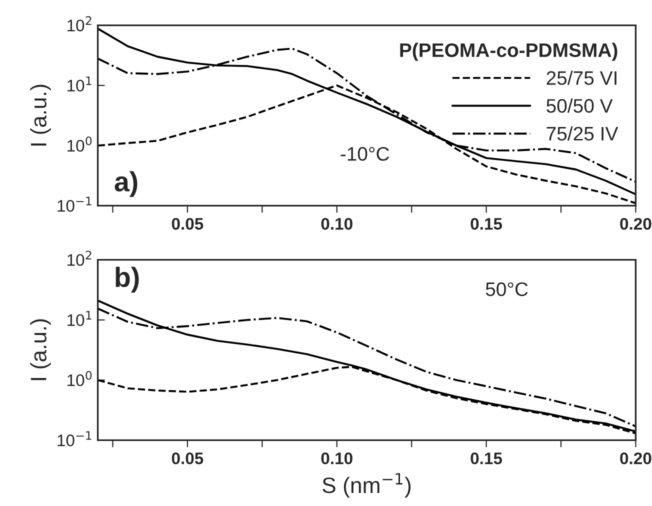 Image resolution: width=652 pixels, height=506 pixels. I want to click on legend-label: 75/25 IV, so click(582, 133).